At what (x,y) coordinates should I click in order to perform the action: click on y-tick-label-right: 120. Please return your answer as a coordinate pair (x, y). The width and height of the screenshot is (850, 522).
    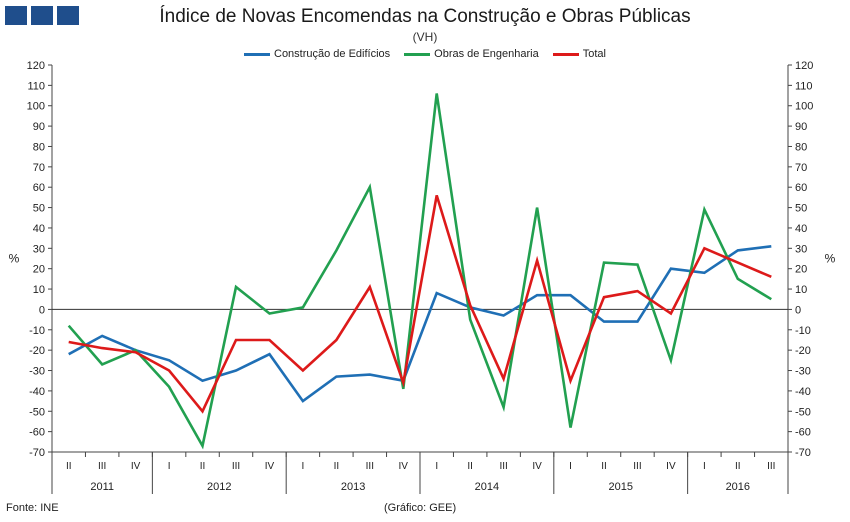
    Looking at the image, I should click on (804, 66).